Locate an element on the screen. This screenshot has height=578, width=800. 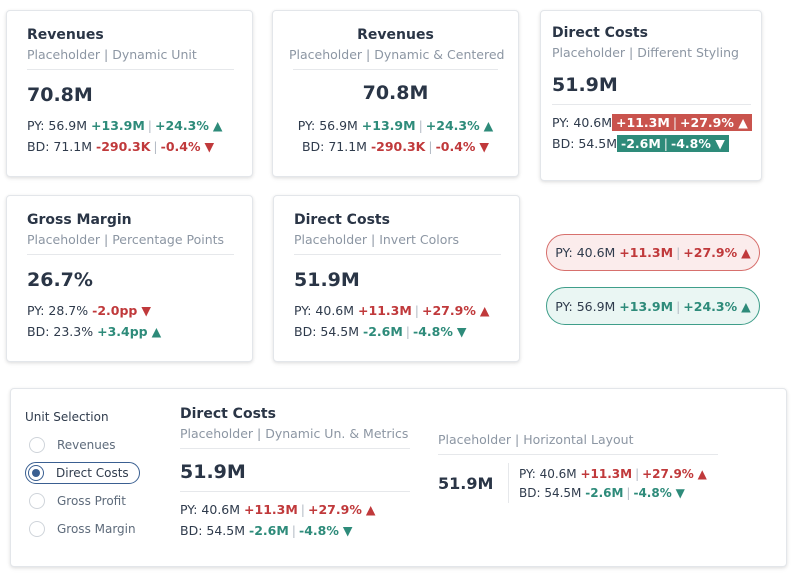
radio-label: Revenues is located at coordinates (86, 445).